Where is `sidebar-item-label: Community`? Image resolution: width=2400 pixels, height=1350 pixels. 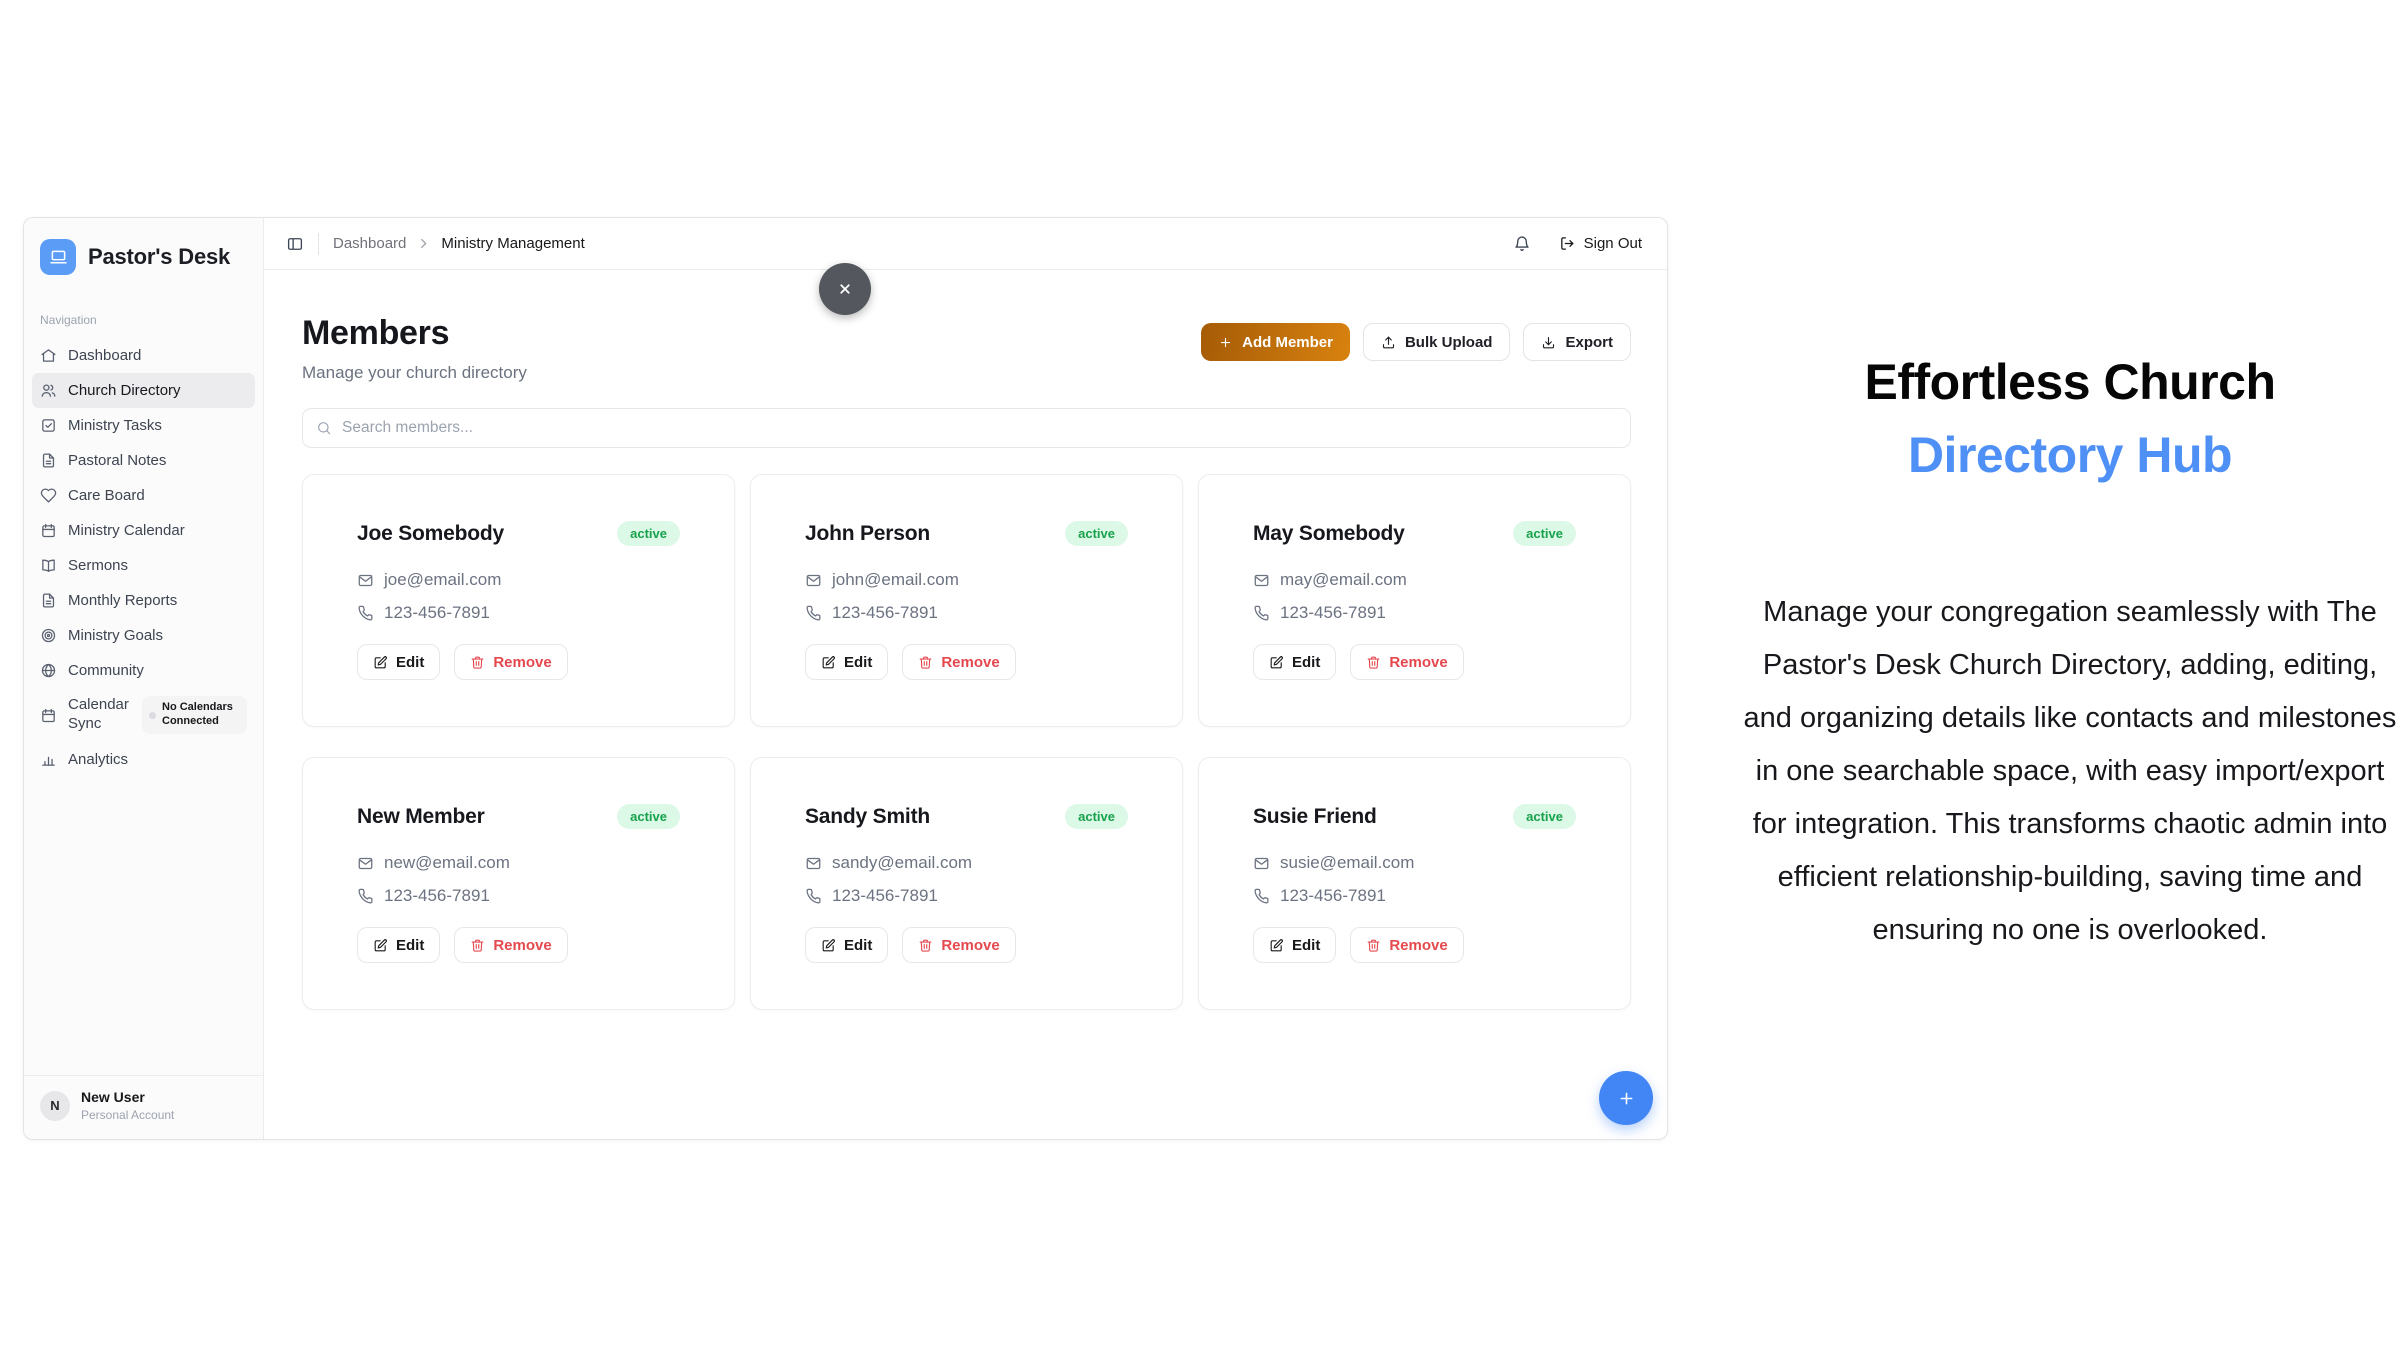
sidebar-item-label: Community is located at coordinates (106, 670).